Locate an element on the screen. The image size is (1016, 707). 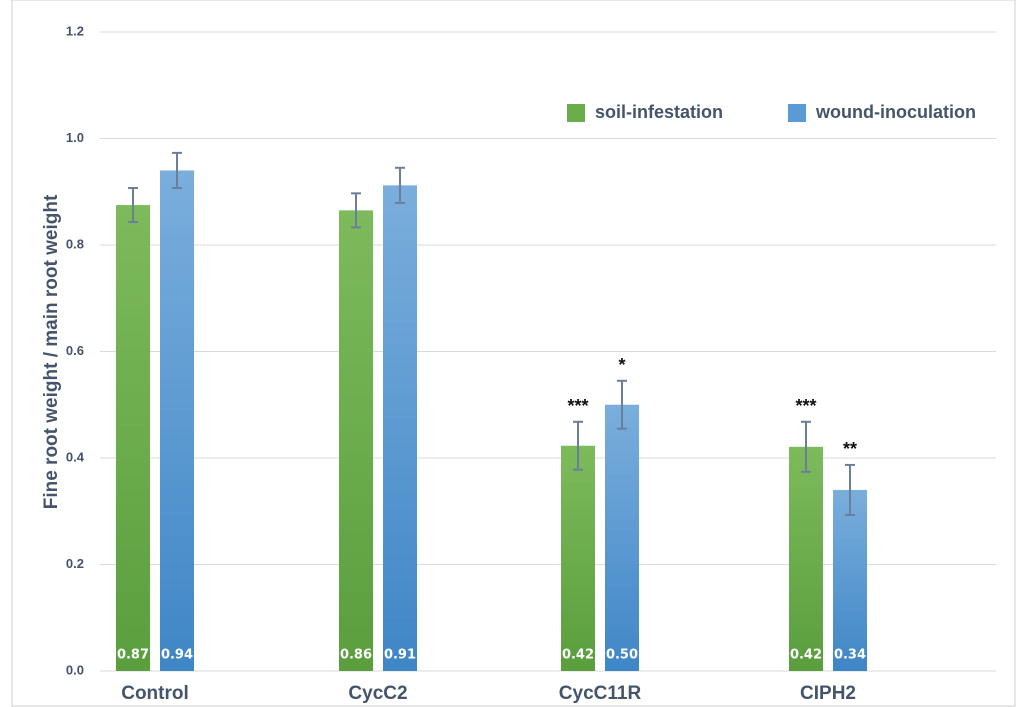
legend-swatch-wound-inoculation is located at coordinates (797, 113).